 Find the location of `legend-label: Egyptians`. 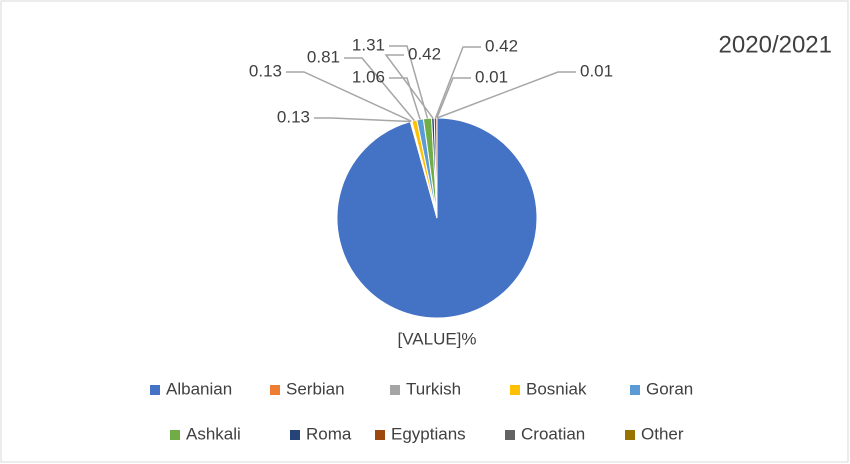

legend-label: Egyptians is located at coordinates (428, 433).